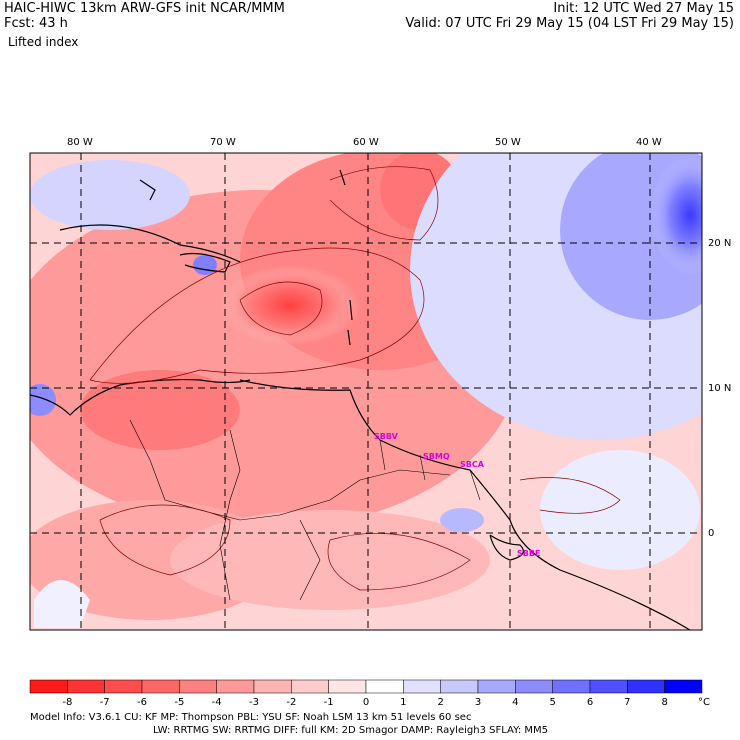 The width and height of the screenshot is (740, 740). What do you see at coordinates (627, 702) in the screenshot?
I see `colorbar-tick-label: 7` at bounding box center [627, 702].